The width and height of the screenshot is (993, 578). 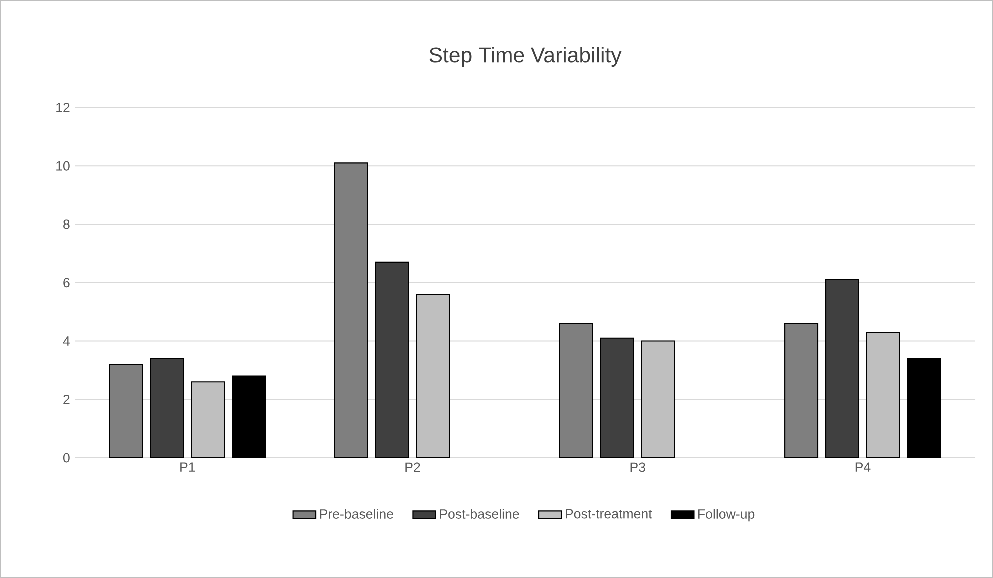 I want to click on y-tick-label: 0, so click(x=67, y=458).